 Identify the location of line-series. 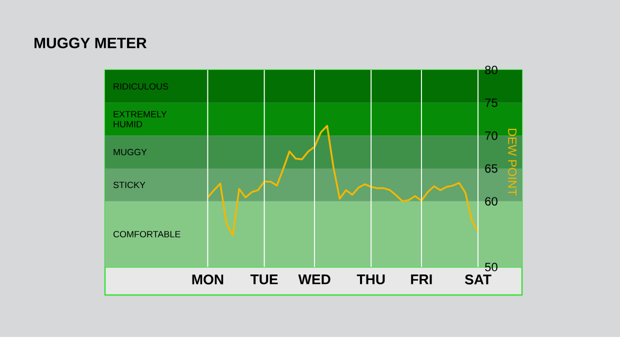
(342, 180).